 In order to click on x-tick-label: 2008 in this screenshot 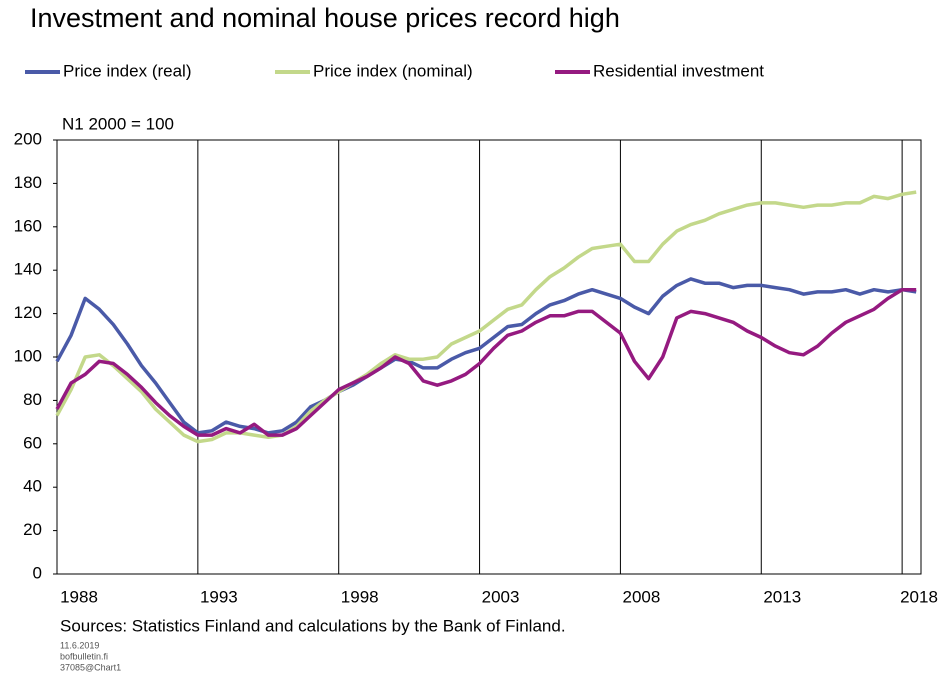, I will do `click(642, 596)`.